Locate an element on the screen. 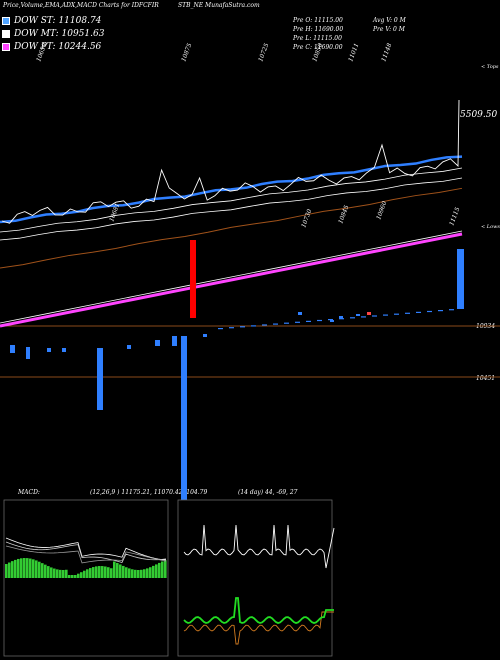 The image size is (500, 660). top-price-label: 10725 is located at coordinates (263, 52).